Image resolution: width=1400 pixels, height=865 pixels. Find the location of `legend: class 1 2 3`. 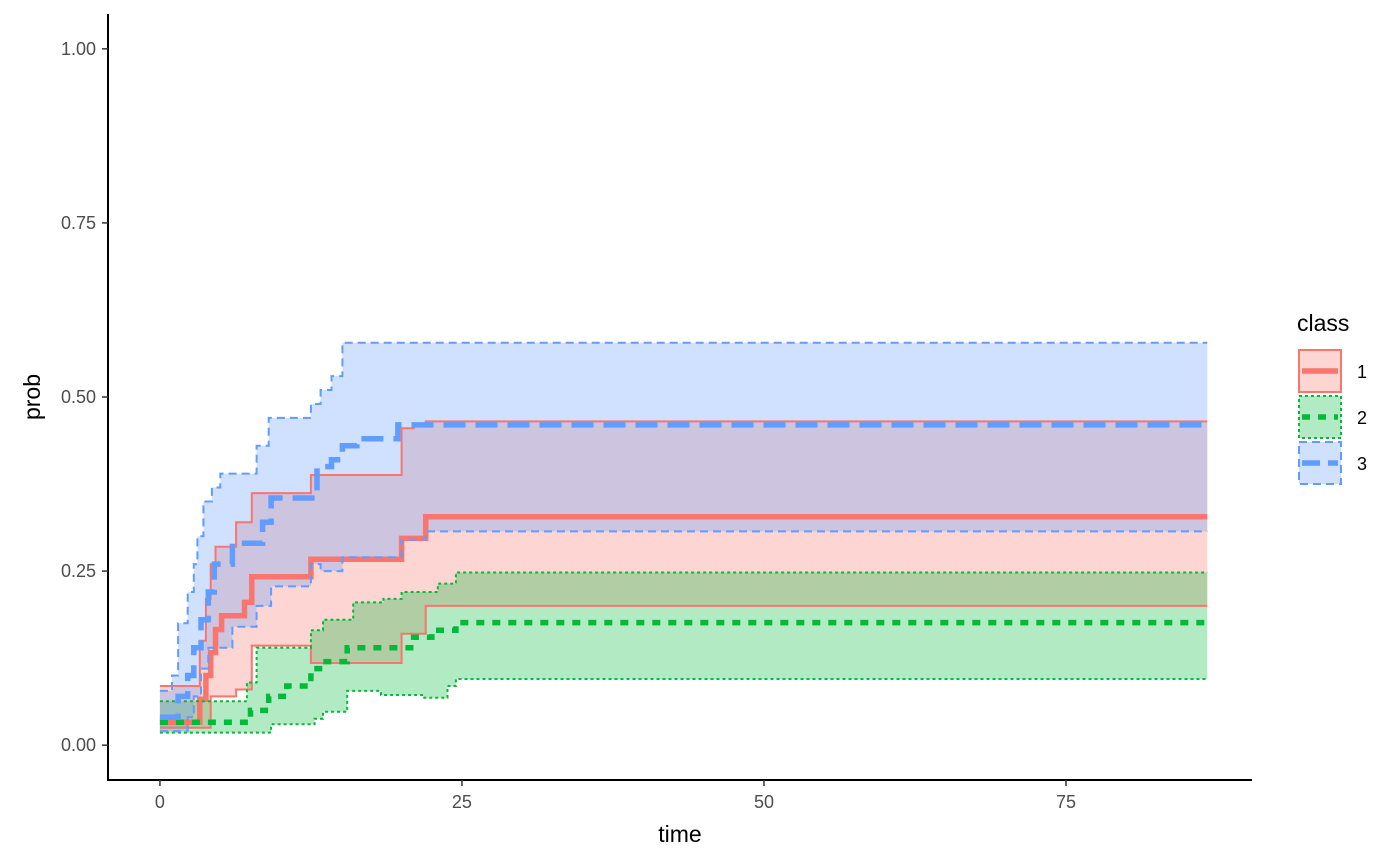

legend: class 1 2 3 is located at coordinates (1332, 397).